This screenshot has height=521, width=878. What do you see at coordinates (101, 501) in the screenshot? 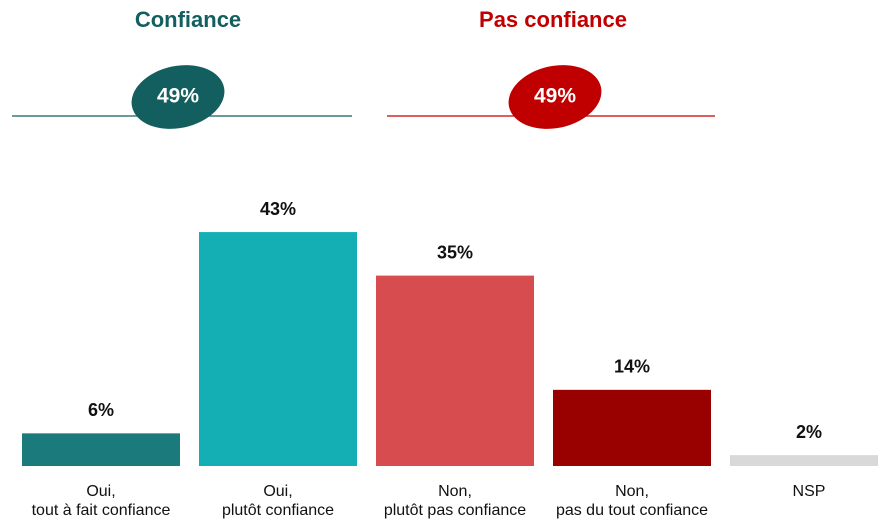
I see `category-label: Oui, tout à fait confiance` at bounding box center [101, 501].